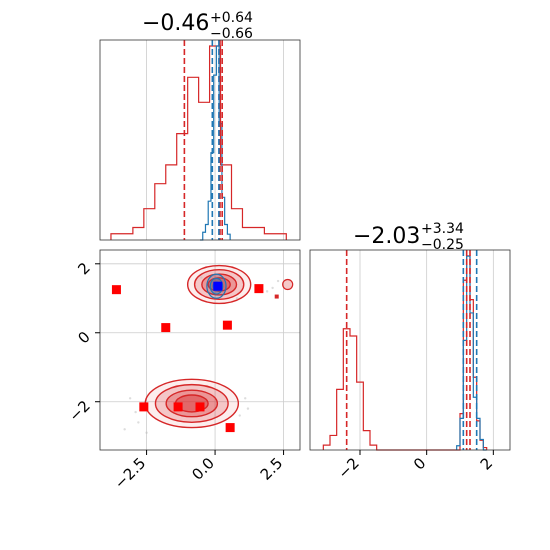 This screenshot has width=550, height=550. I want to click on hist-x-blue-series, so click(215, 143).